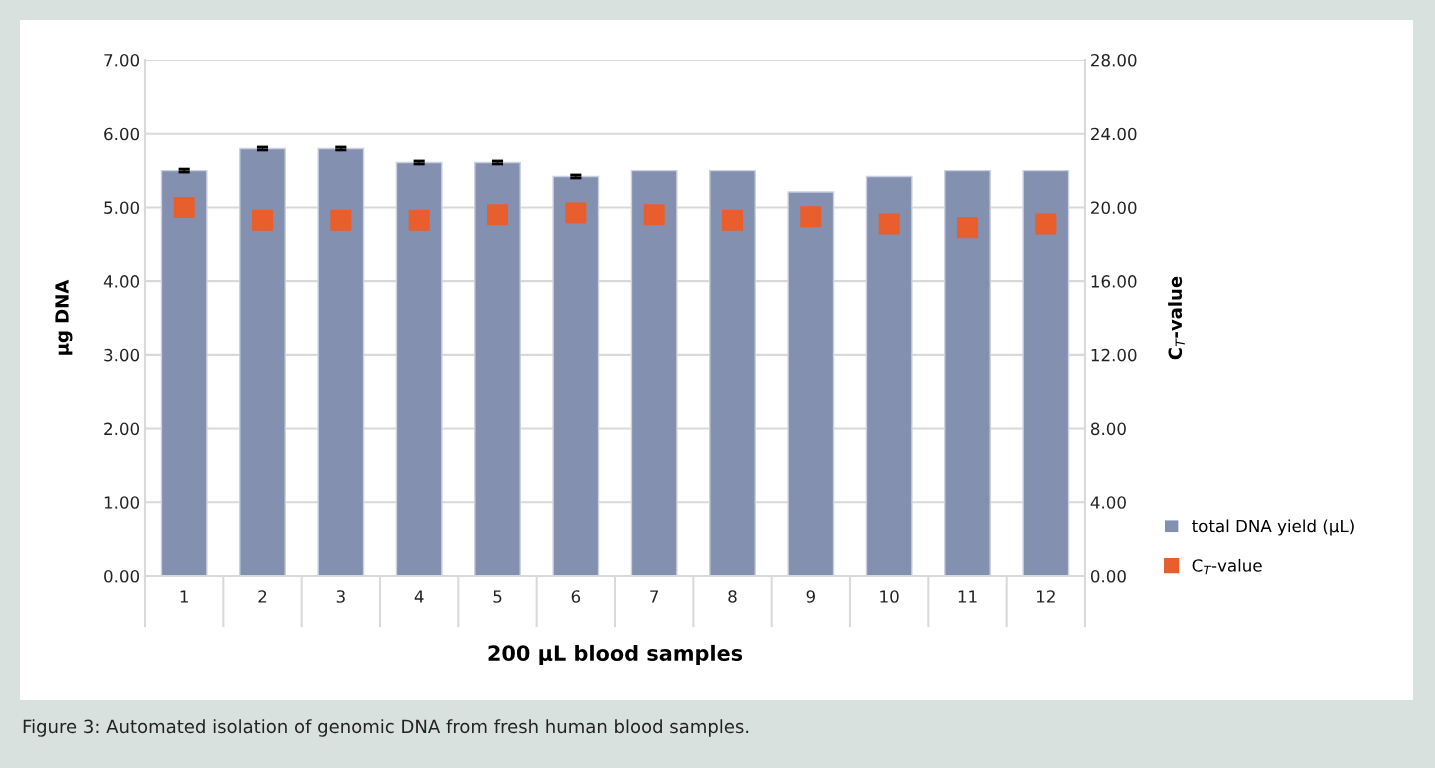  Describe the element at coordinates (1176, 318) in the screenshot. I see `y2-axis-title: C$_{T}$-value` at that location.